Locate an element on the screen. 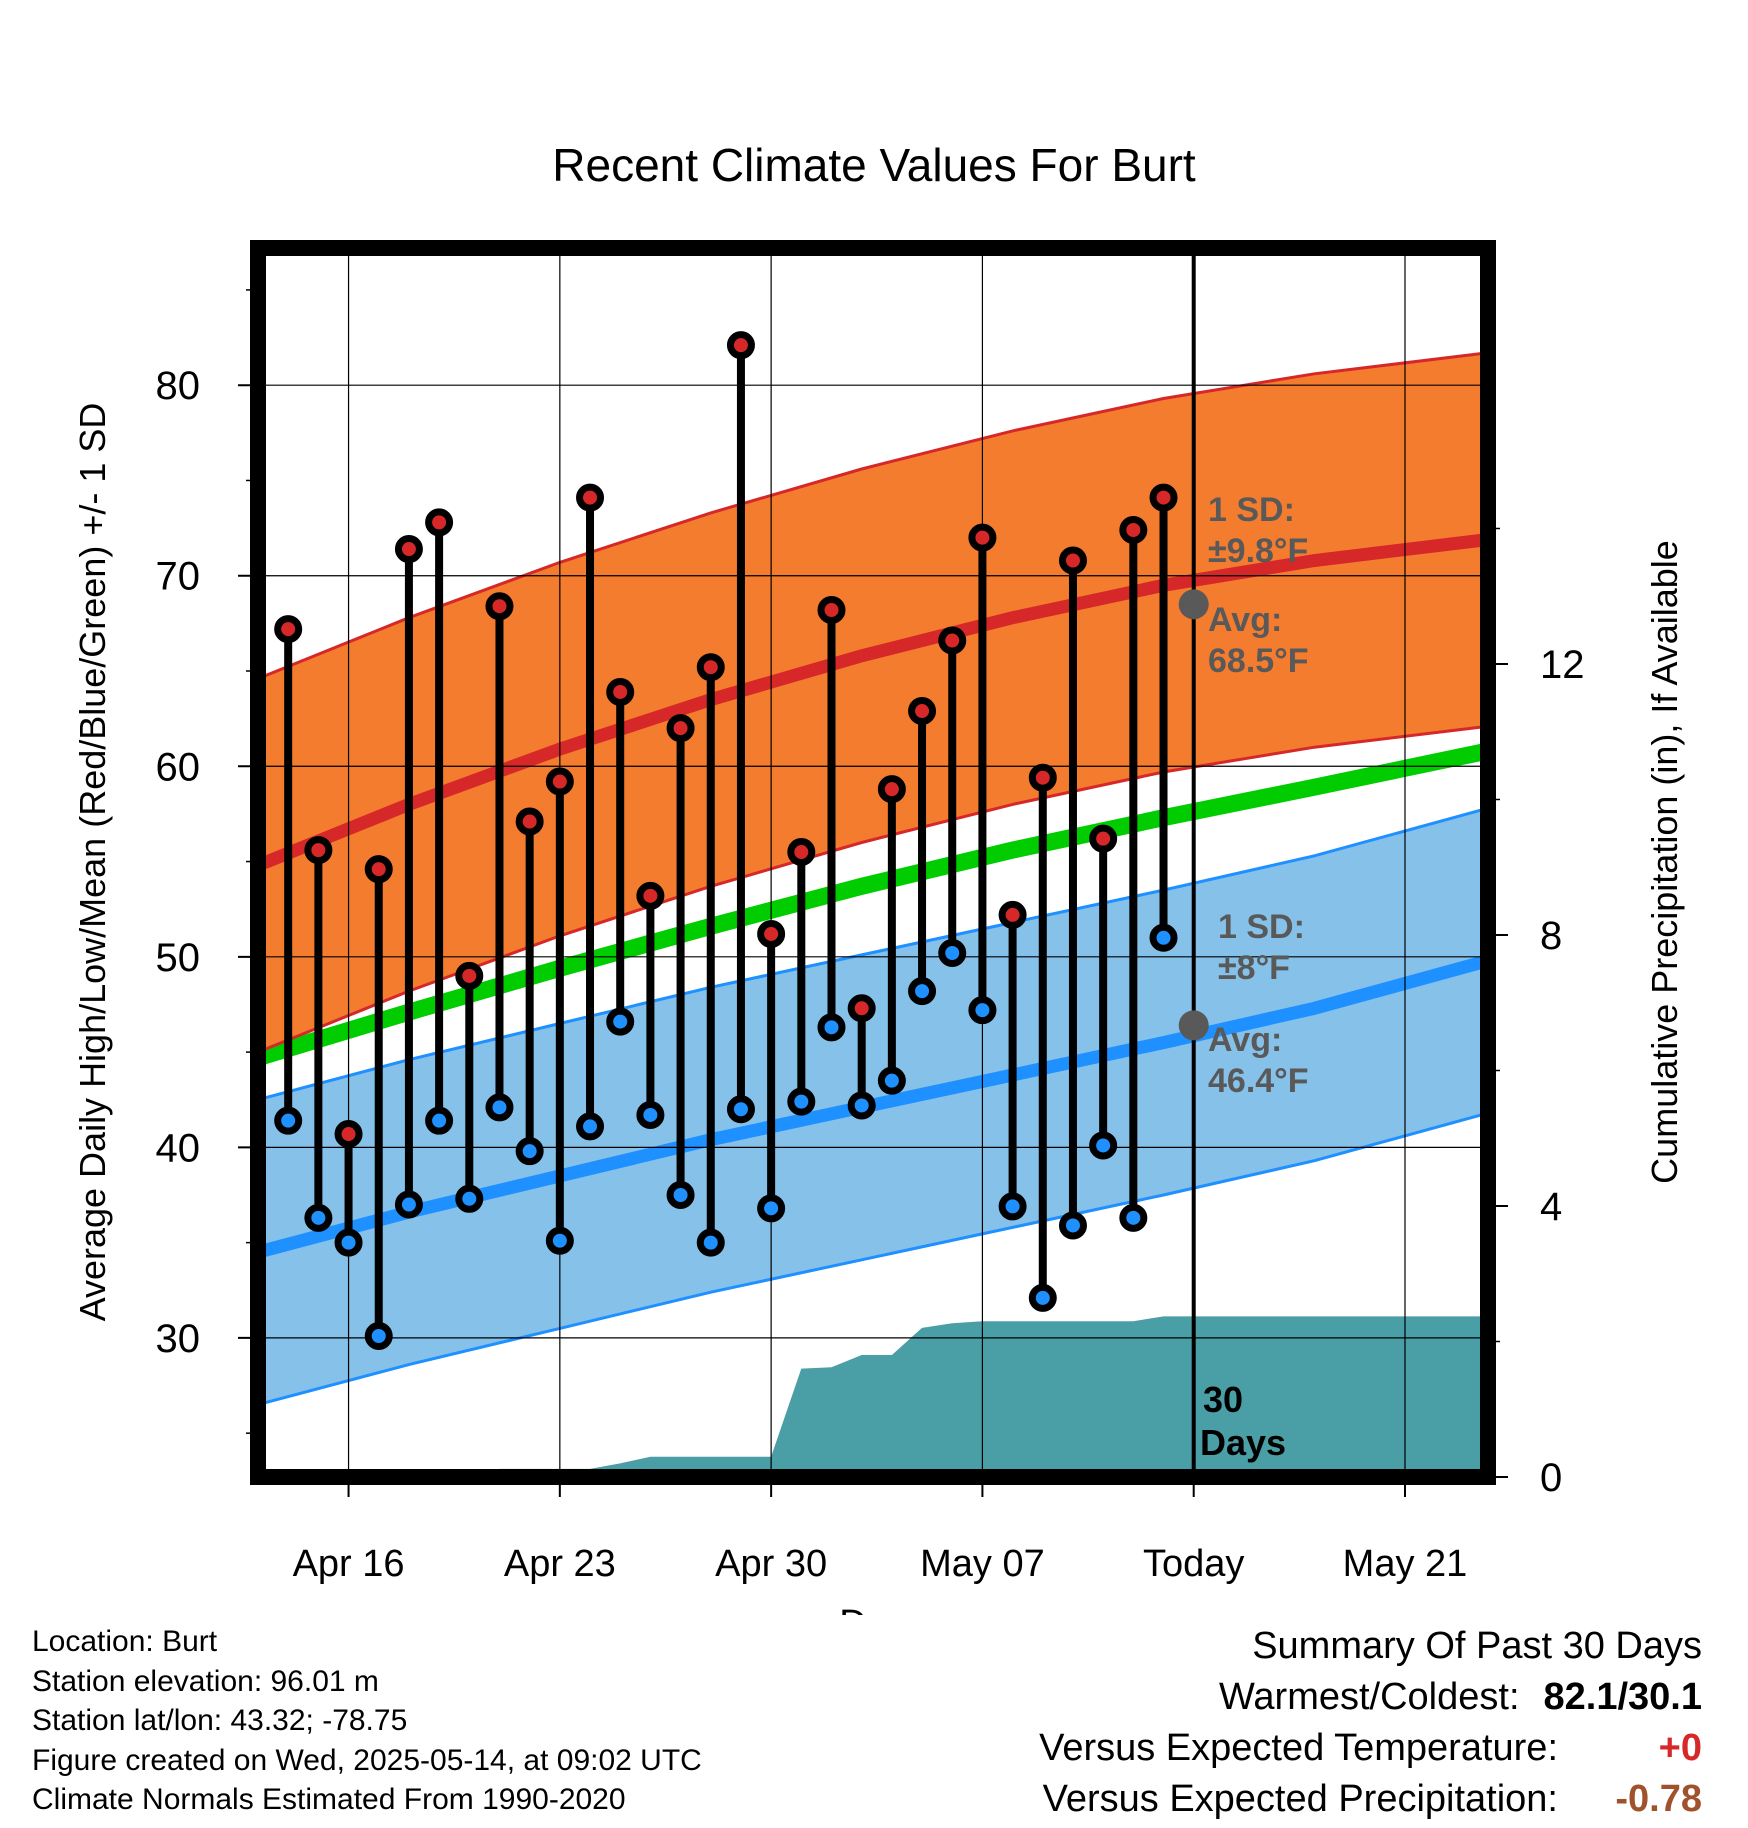 This screenshot has height=1828, width=1748. summary-precip-row: Versus Expected Precipitation: -0.78 is located at coordinates (1370, 1799).